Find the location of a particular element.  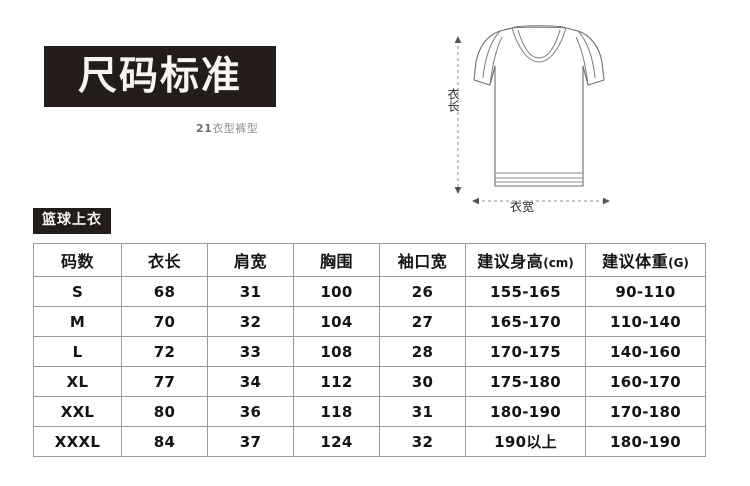

table-row: L 72 33 108 28 170-175 140-160 is located at coordinates (369, 351).